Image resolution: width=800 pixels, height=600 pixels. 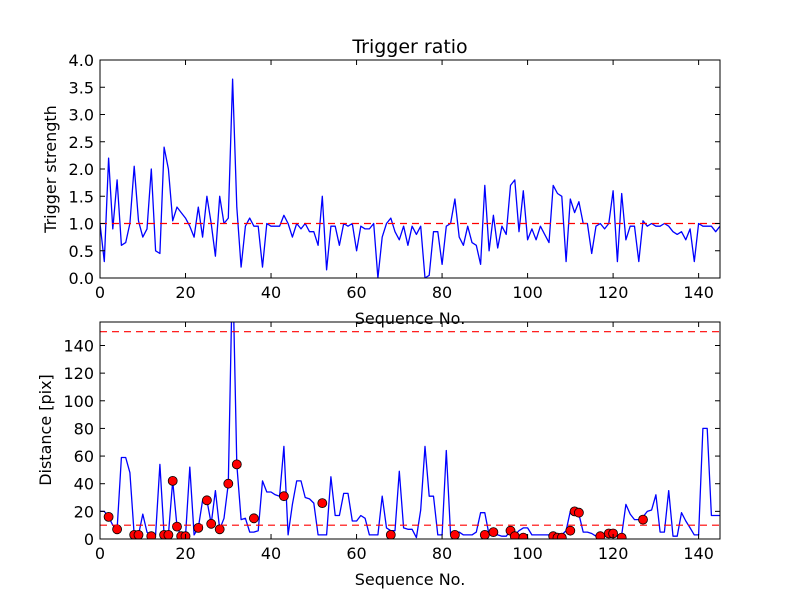 I want to click on y-tick-label: 3.5, so click(x=81, y=87).